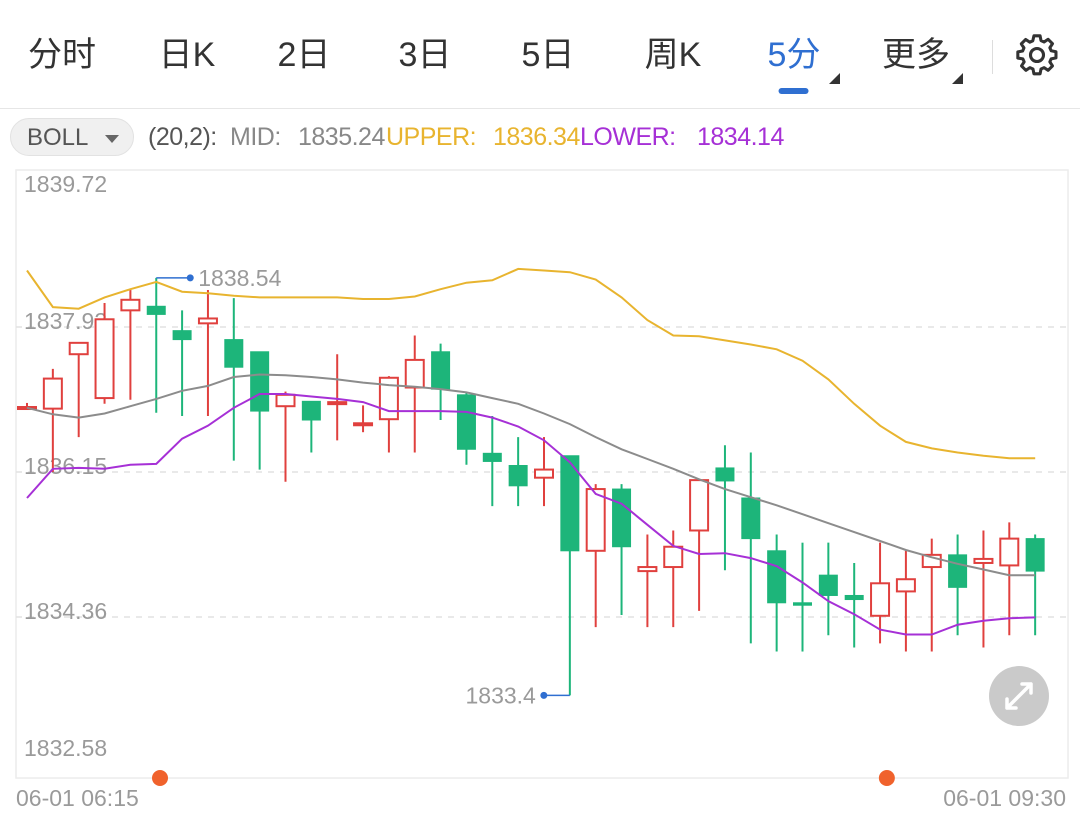 The image size is (1080, 822). I want to click on tab-label: 2日, so click(304, 55).